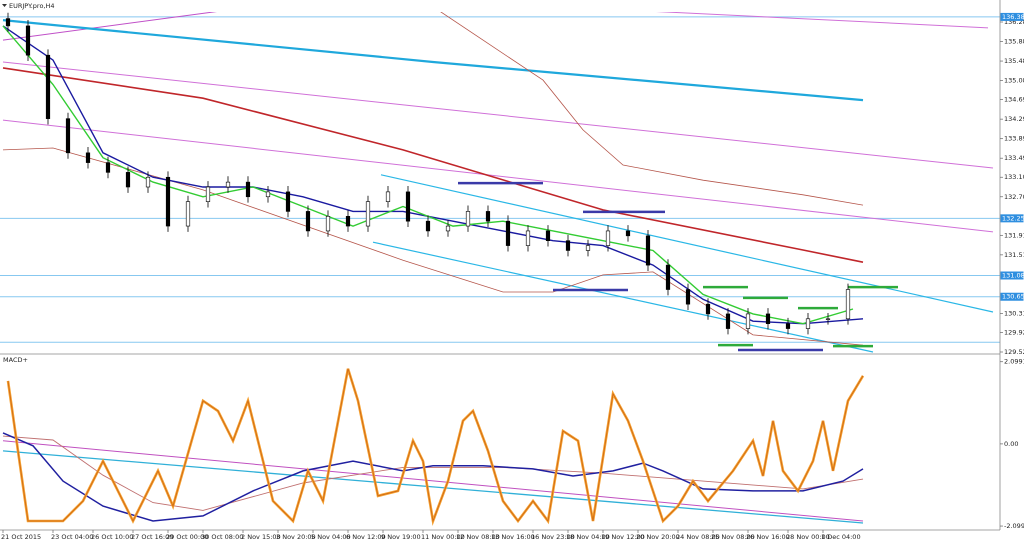  Describe the element at coordinates (1014, 197) in the screenshot. I see `y-tick-label: 132.700` at that location.